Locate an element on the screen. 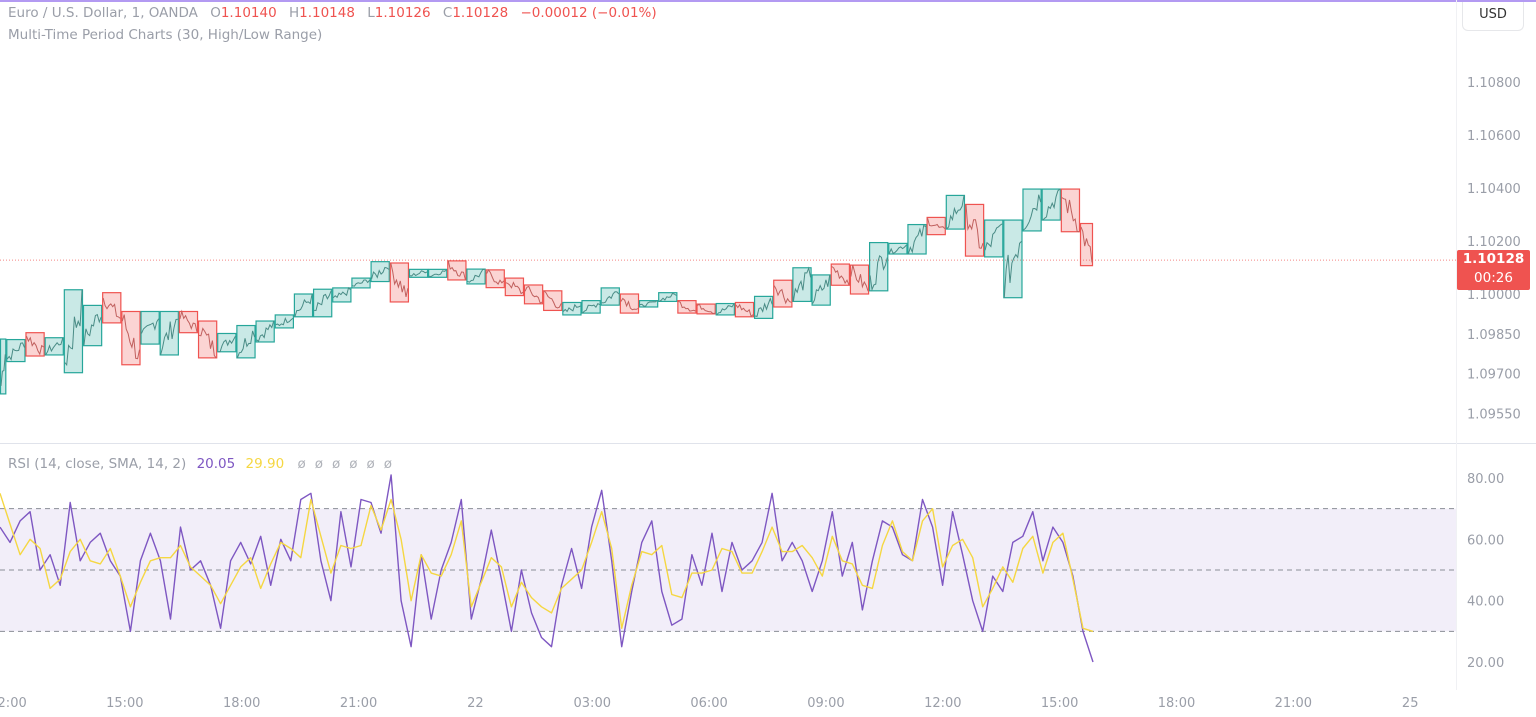 The image size is (1536, 717). price-tick-label: 1.09850 is located at coordinates (1494, 335).